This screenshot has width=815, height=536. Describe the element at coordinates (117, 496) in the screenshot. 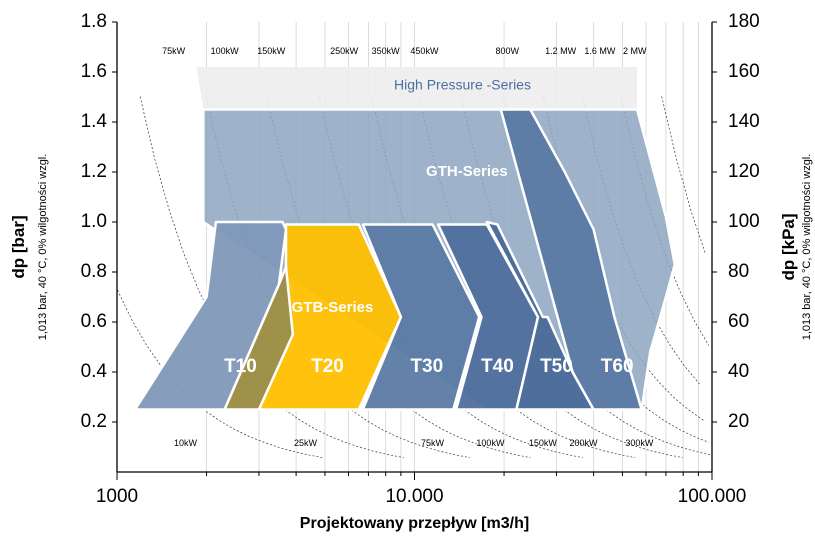

I see `x-tick-label: 1000` at that location.